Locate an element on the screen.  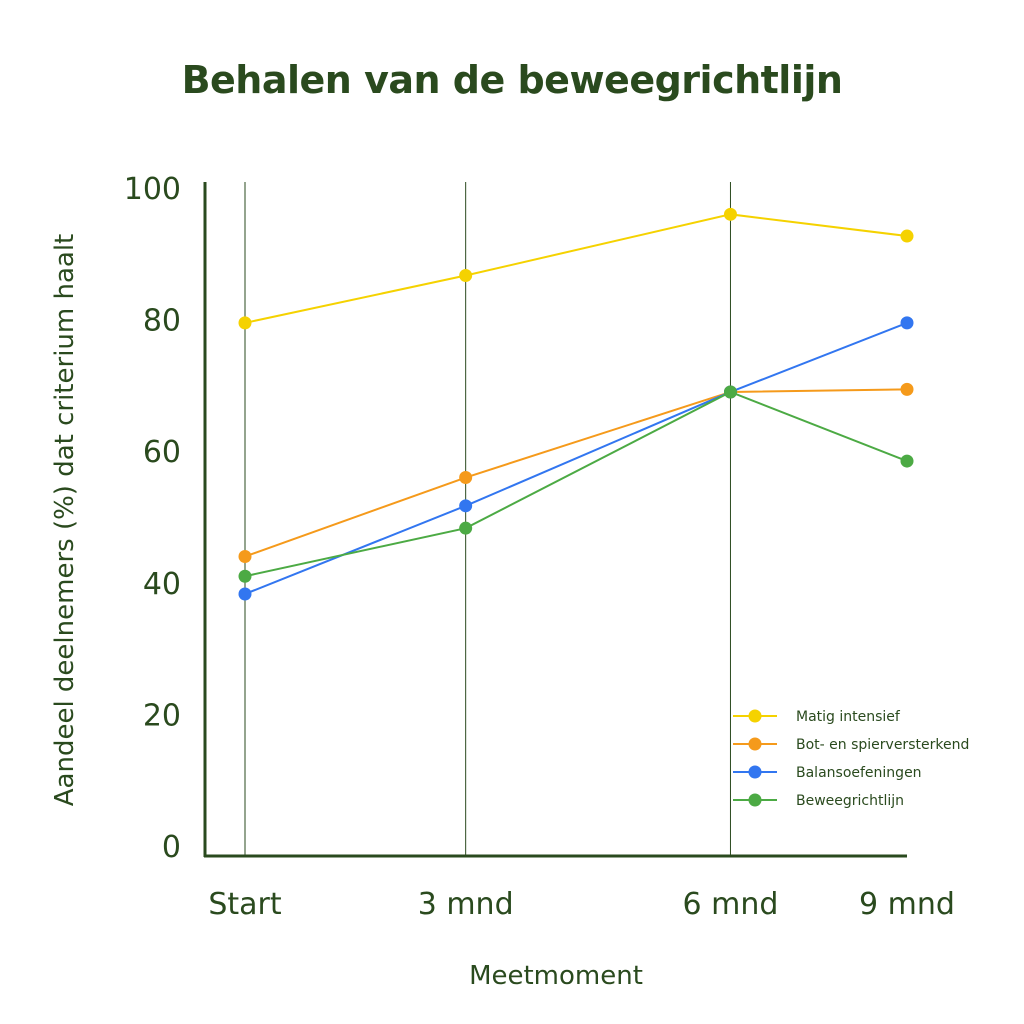
x-tick-label-0: Start is located at coordinates (245, 904).